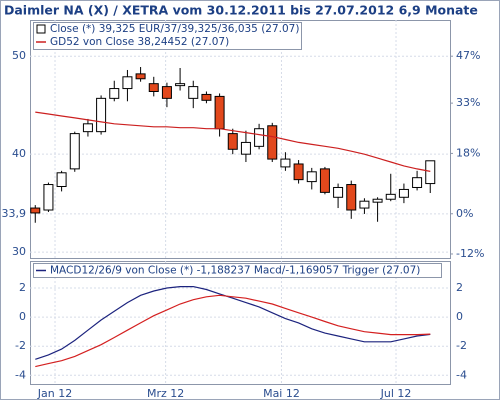 This screenshot has height=400, width=500. I want to click on y-tick-label: -4, so click(20, 374).